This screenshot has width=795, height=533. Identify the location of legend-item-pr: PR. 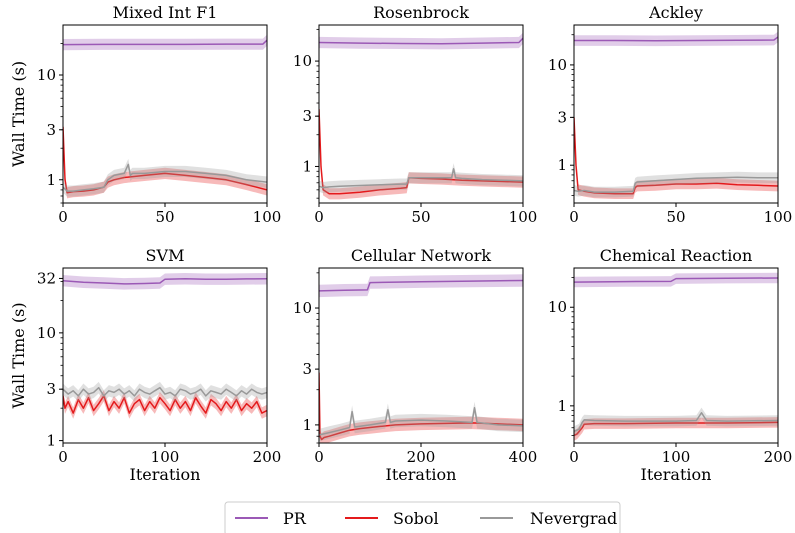
(271, 518).